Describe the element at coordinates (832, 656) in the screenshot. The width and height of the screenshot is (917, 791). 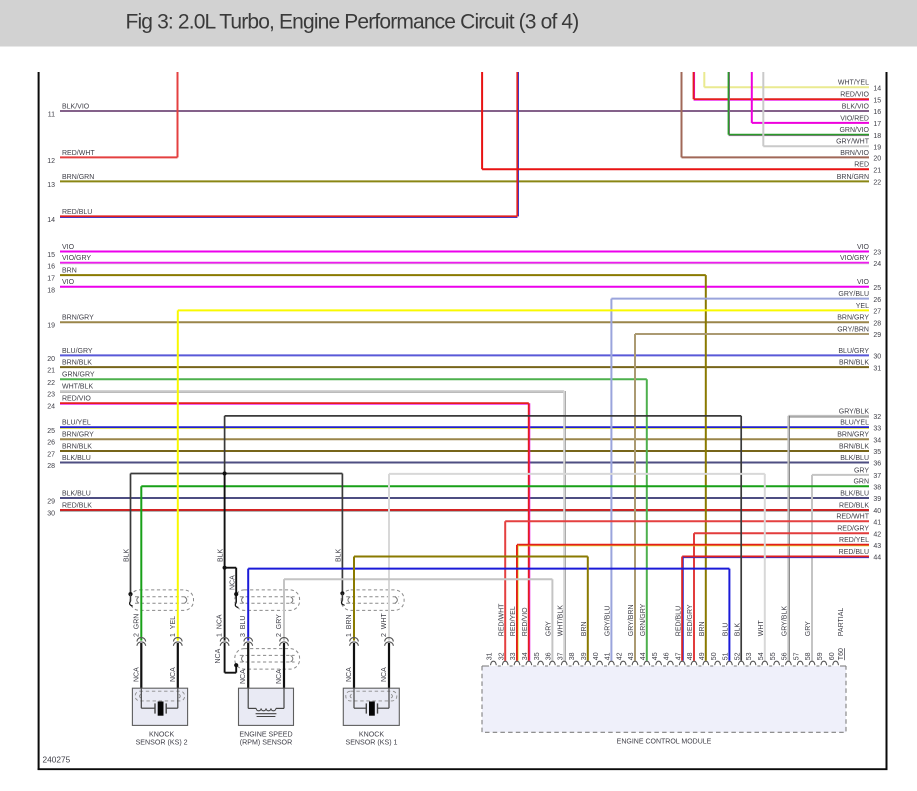
I see `svg-text: 60` at that location.